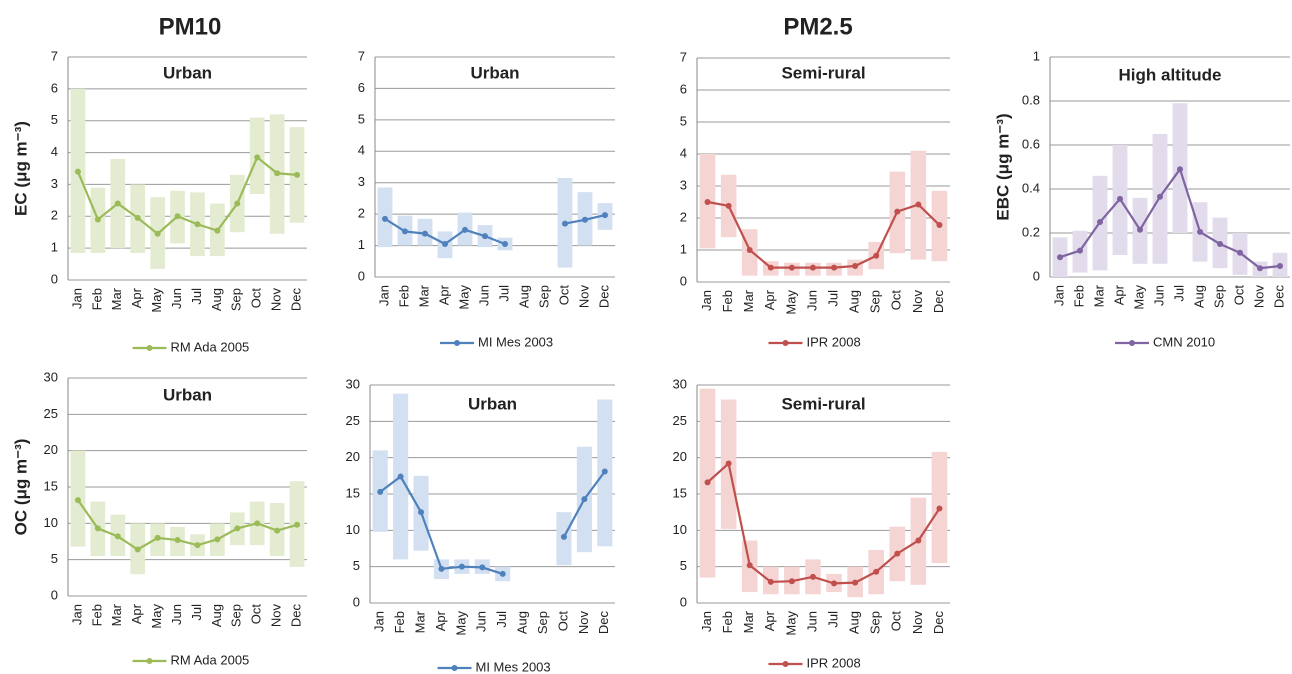 This screenshot has height=674, width=1292. Describe the element at coordinates (515, 341) in the screenshot. I see `legend-label: MI Mes 2003` at that location.